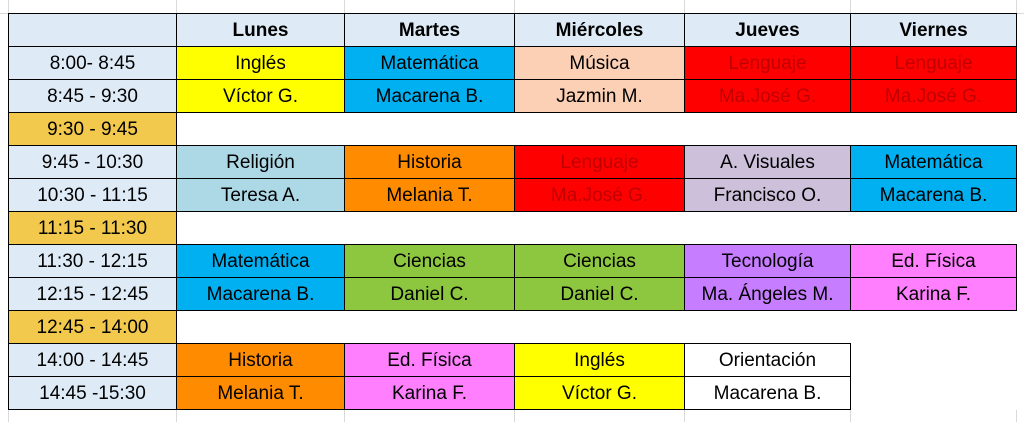 The width and height of the screenshot is (1024, 422). I want to click on header-row: Lunes Martes Miércoles Jueves Viernes, so click(512, 30).